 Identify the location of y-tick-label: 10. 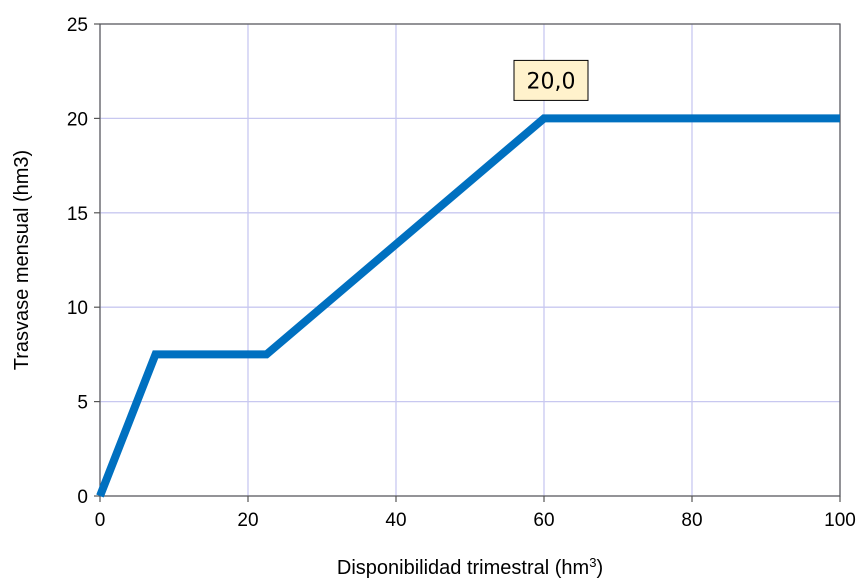
(77, 308).